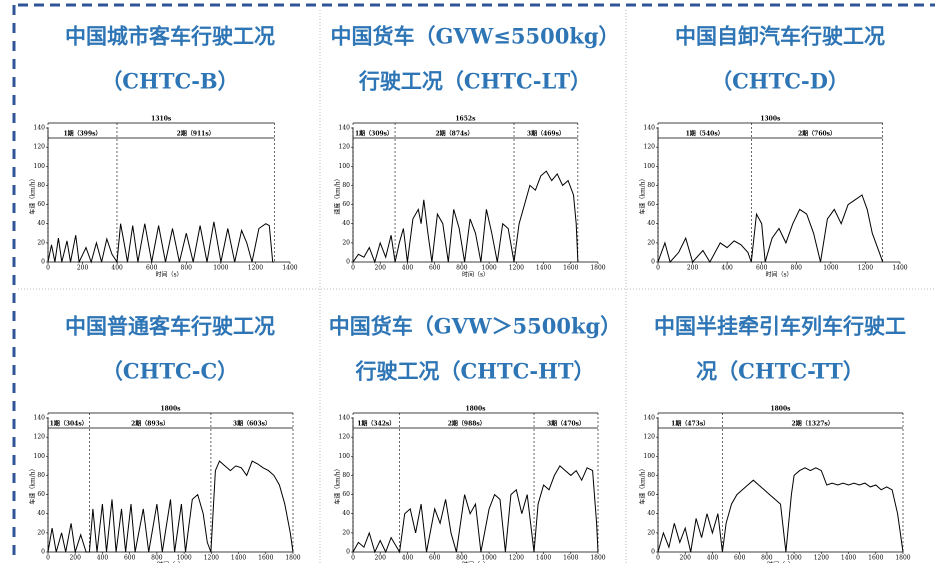  Describe the element at coordinates (376, 424) in the screenshot. I see `phase-label: 1期（342s）` at that location.